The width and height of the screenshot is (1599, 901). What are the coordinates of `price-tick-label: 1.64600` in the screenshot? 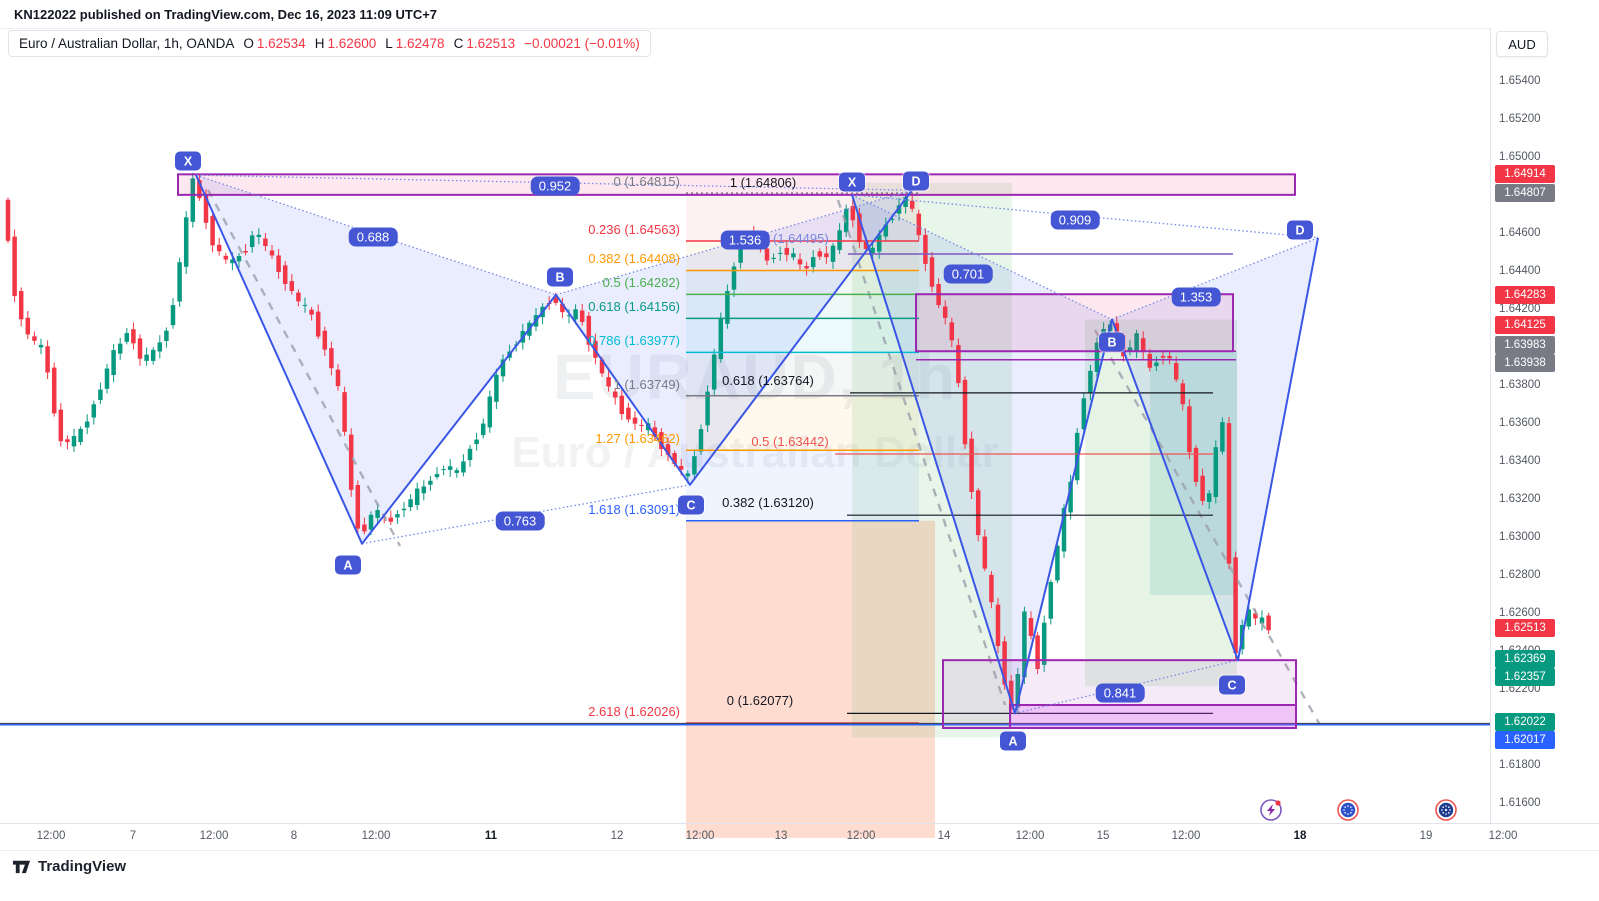 It's located at (1520, 233).